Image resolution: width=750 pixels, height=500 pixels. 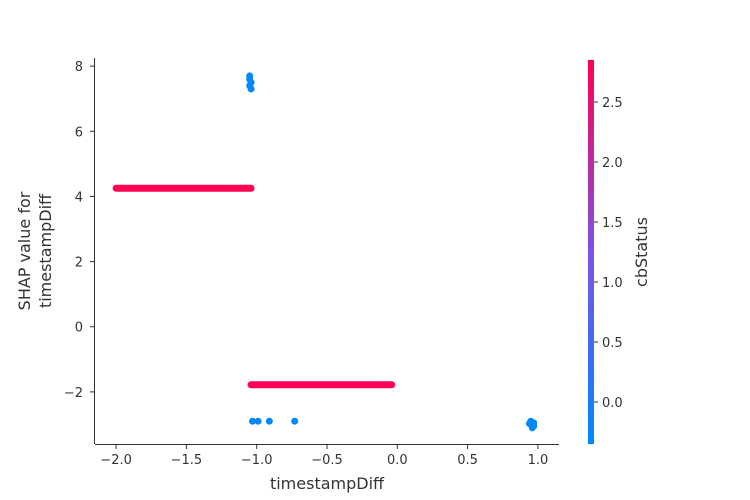 I want to click on colorbar-tick-label: 1.0, so click(x=612, y=283).